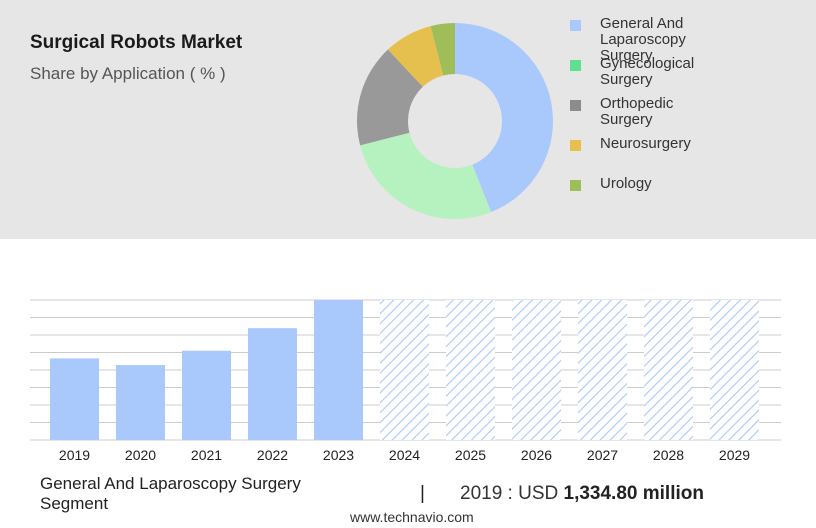 This screenshot has width=816, height=528. I want to click on donut-slice-urology, so click(442, 49).